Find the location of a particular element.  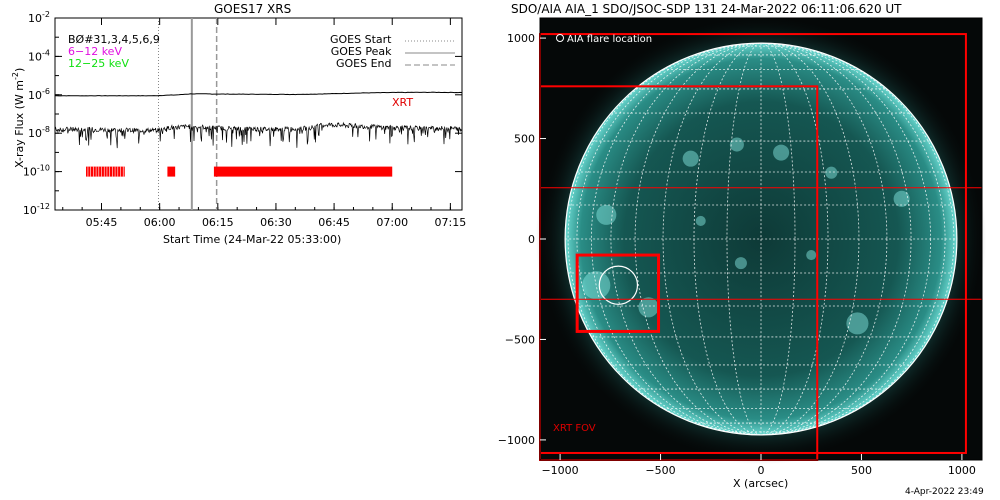

goes-xtick-label: 06:15 is located at coordinates (218, 222).